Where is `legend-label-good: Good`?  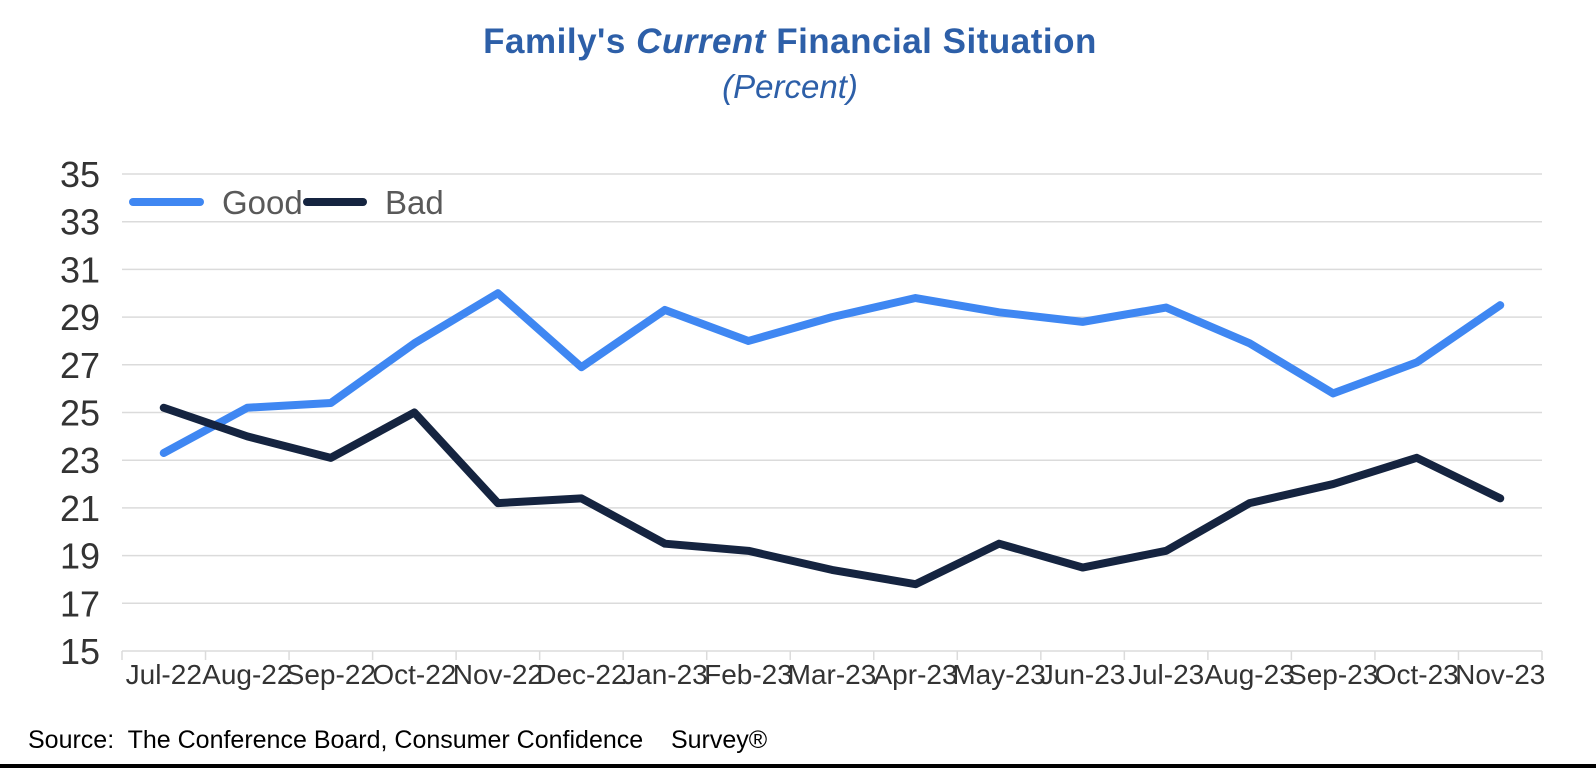 legend-label-good: Good is located at coordinates (262, 202).